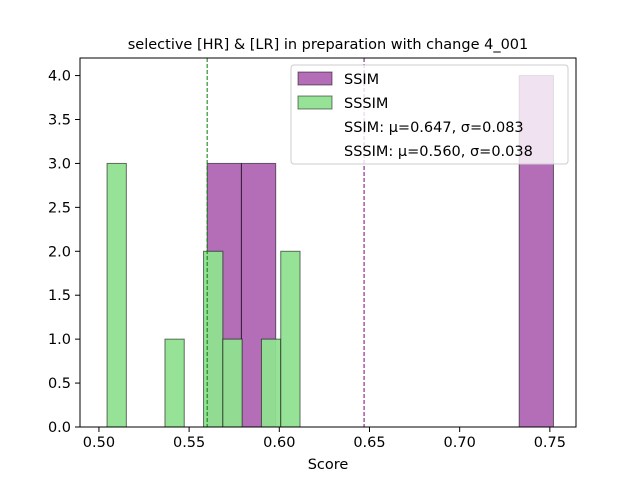 Image resolution: width=640 pixels, height=480 pixels. What do you see at coordinates (324, 439) in the screenshot?
I see `x-axis: 0.50 0.55 0.60 0.65 0.70 0.75` at bounding box center [324, 439].